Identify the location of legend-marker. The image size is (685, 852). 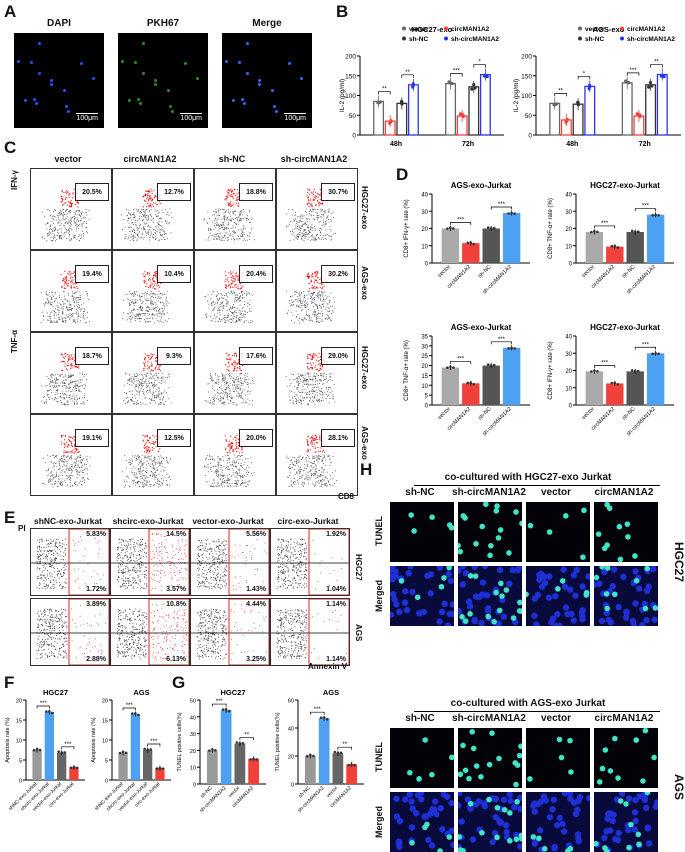
(404, 39).